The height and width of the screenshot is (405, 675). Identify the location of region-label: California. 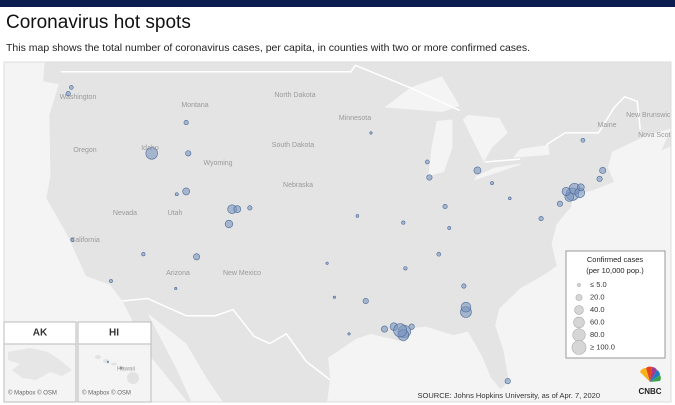
(85, 240).